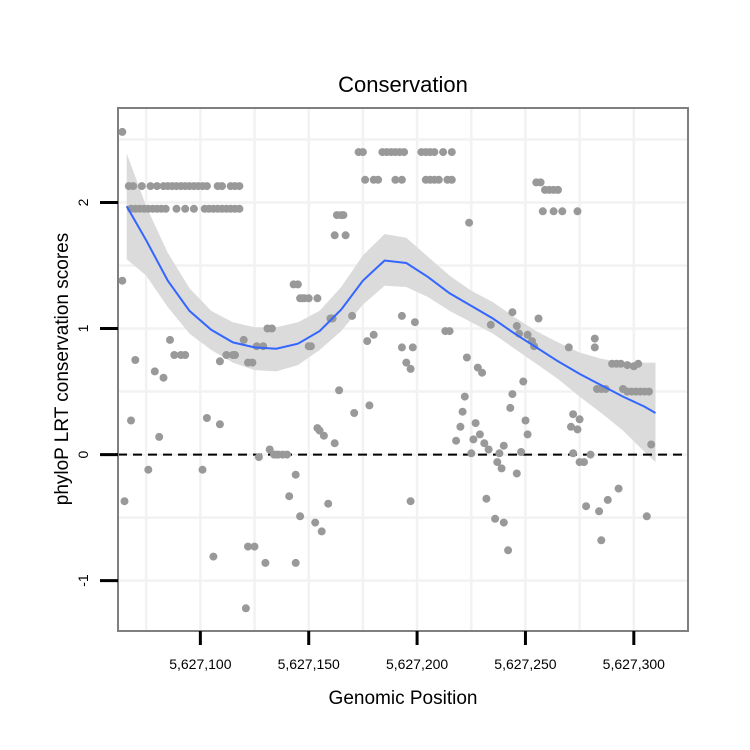  I want to click on x-tick-label: 5,627,250, so click(525, 664).